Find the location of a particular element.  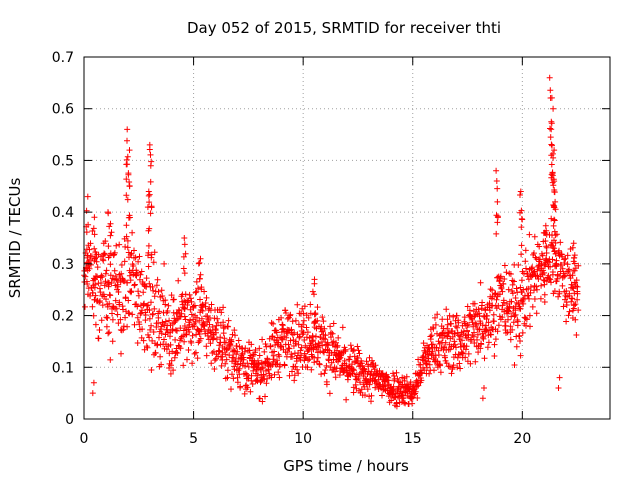

y-axis-title: SRMTID / TECUs is located at coordinates (15, 238).